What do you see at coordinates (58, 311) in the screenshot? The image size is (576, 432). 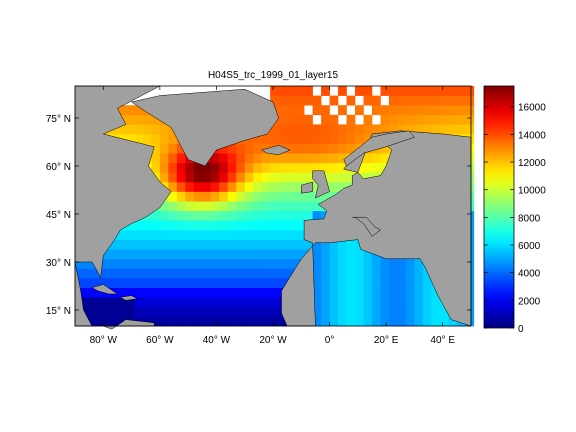 I see `lat-tick-label: 15° N` at bounding box center [58, 311].